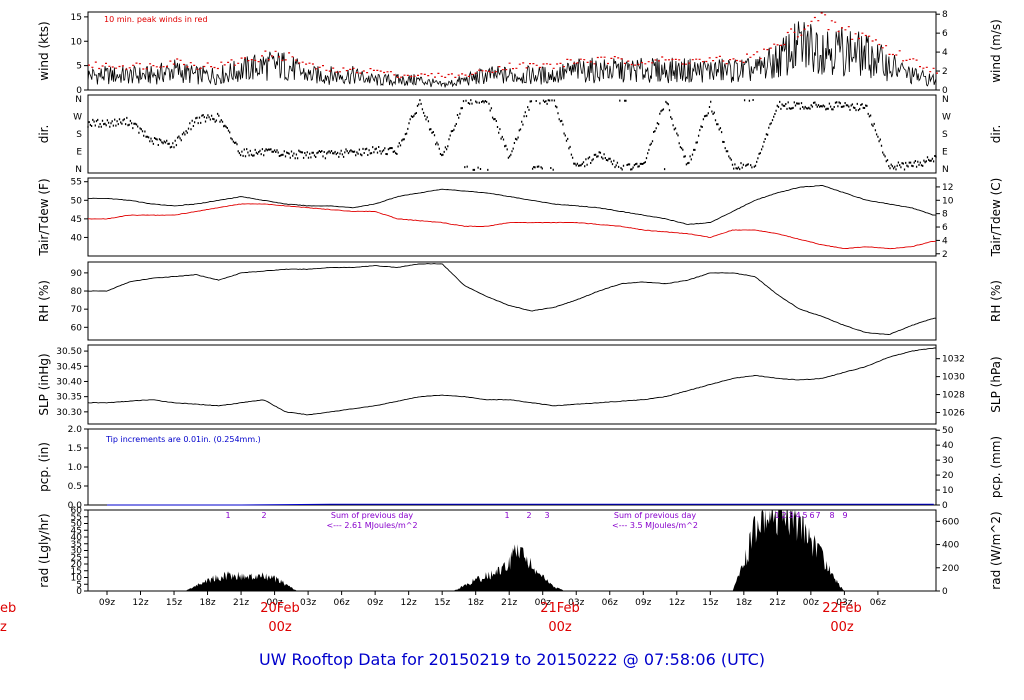 The width and height of the screenshot is (1024, 700). What do you see at coordinates (77, 310) in the screenshot?
I see `y-tick-label-rh: 70` at bounding box center [77, 310].